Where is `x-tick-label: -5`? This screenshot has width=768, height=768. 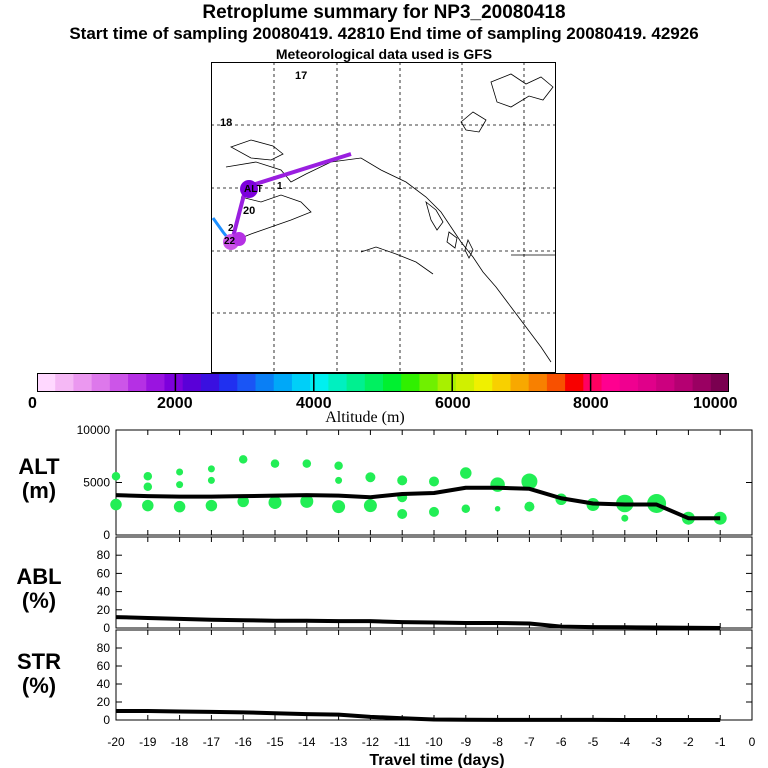 x-tick-label: -5 is located at coordinates (593, 742).